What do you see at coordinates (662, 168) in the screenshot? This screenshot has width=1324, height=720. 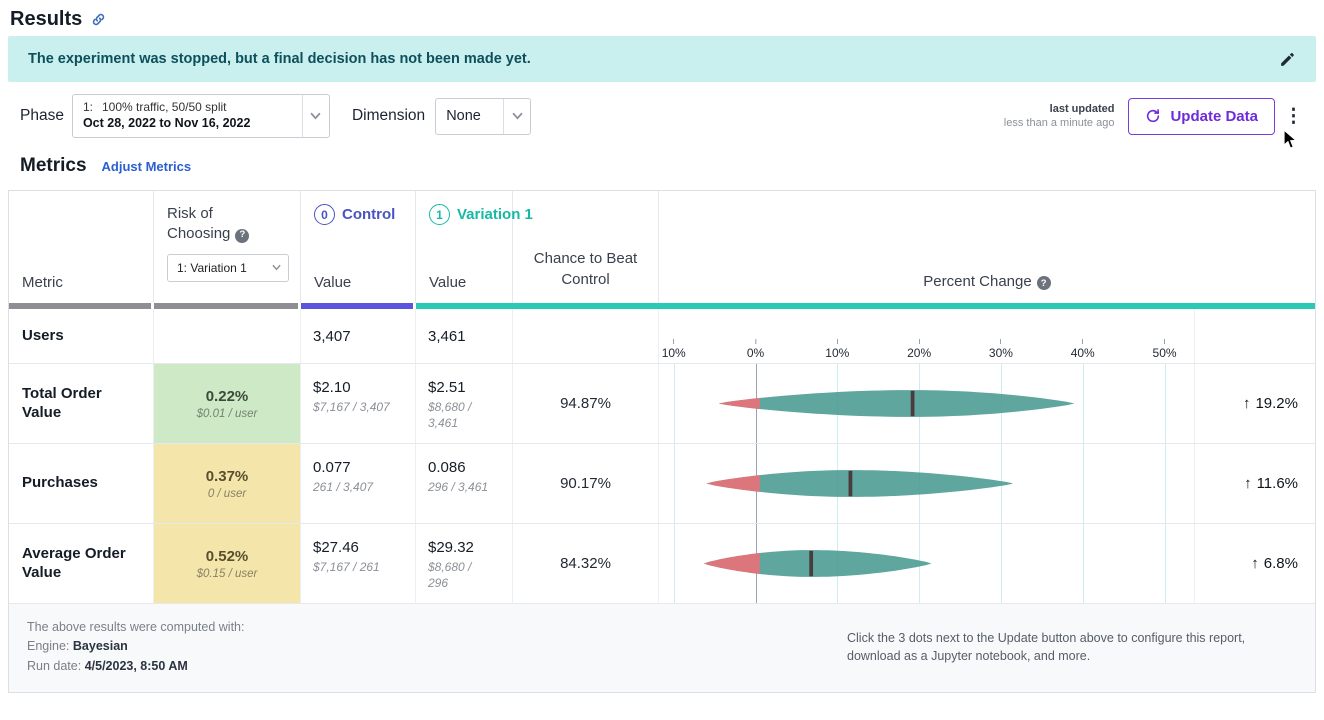 I see `metrics-heading-row: Metrics Adjust Metrics` at bounding box center [662, 168].